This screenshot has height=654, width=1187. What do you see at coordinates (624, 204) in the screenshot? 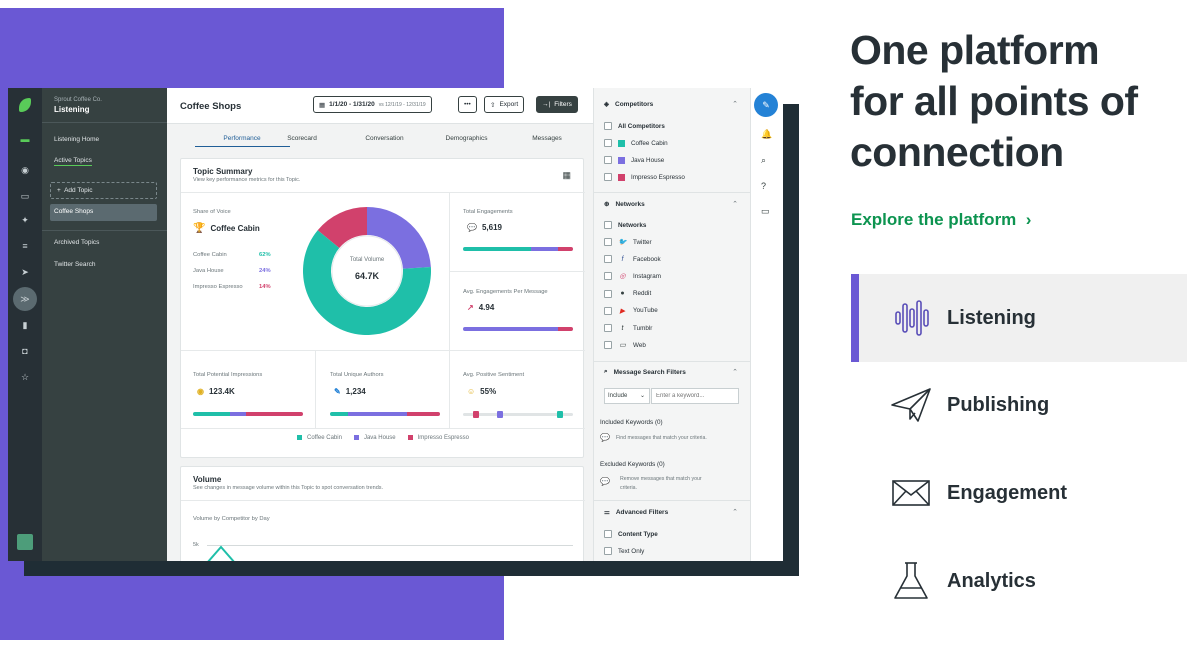
I see `networks-header: ⊕ Networks` at bounding box center [624, 204].